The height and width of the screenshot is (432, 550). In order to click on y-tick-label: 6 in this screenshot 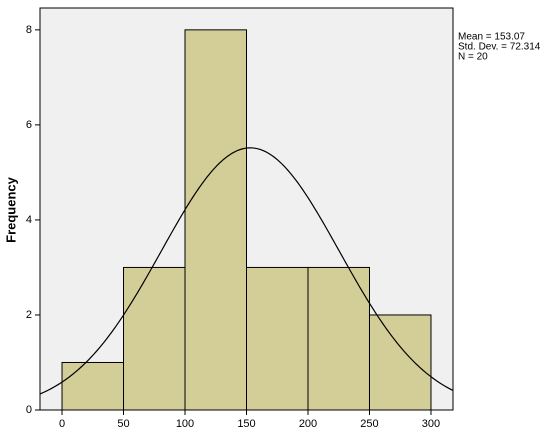, I will do `click(29, 125)`.